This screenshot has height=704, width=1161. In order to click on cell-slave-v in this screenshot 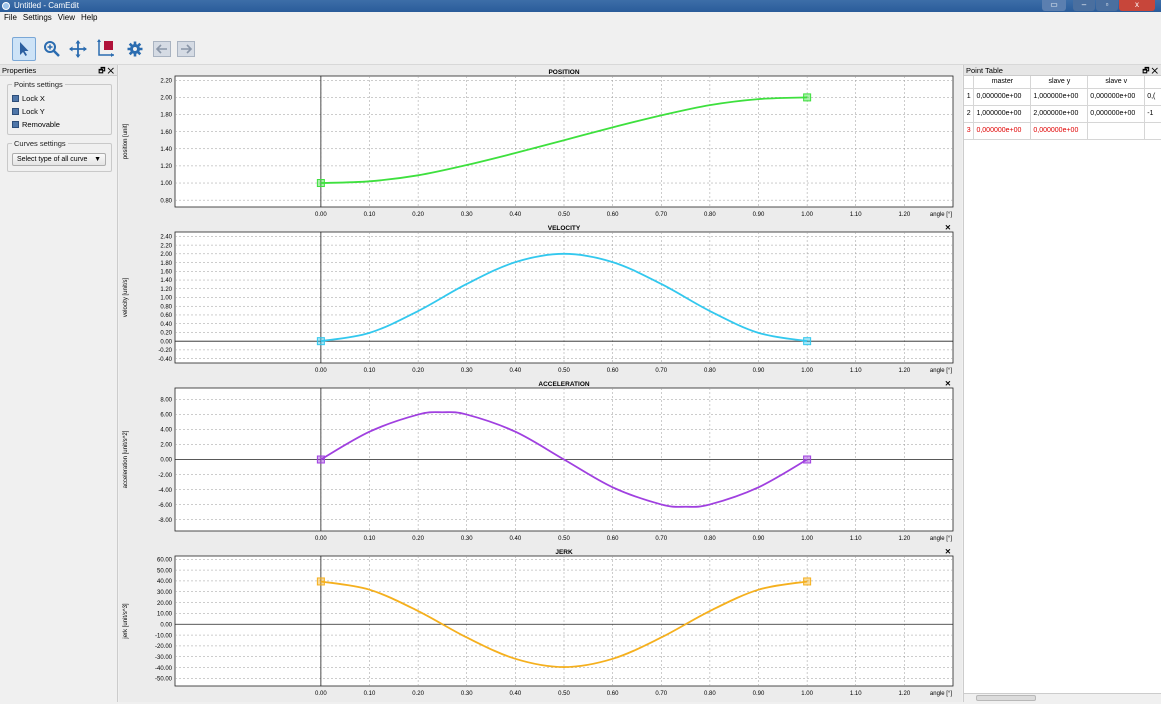, I will do `click(1116, 131)`.